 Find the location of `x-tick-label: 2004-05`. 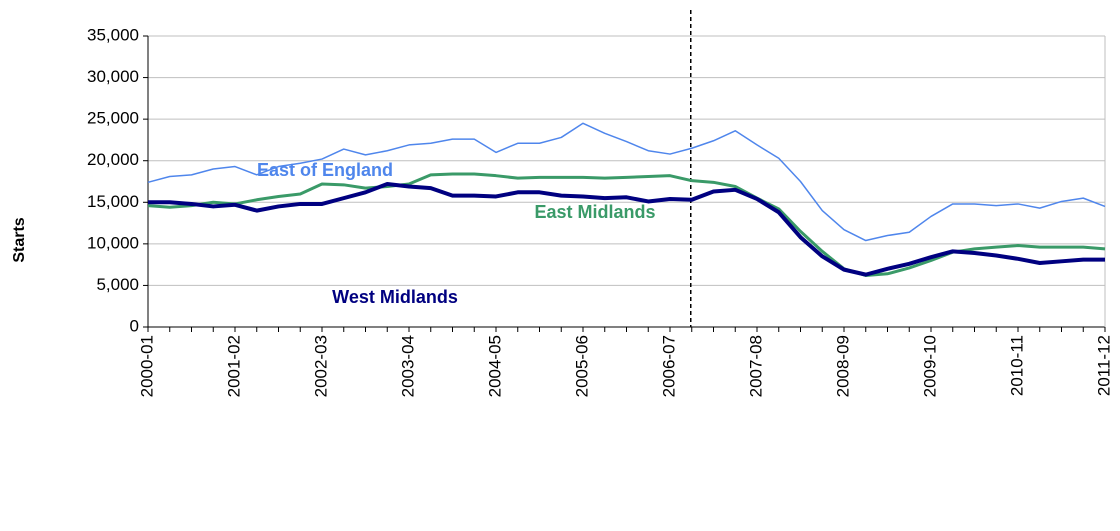

x-tick-label: 2004-05 is located at coordinates (494, 366).